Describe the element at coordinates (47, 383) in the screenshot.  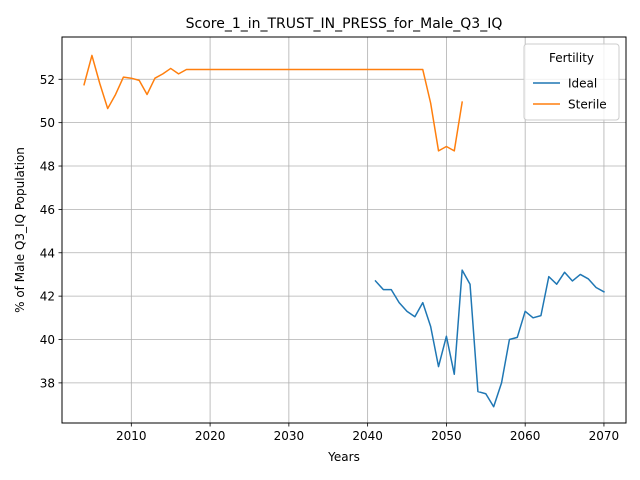
I see `y-tick-label: 38` at that location.